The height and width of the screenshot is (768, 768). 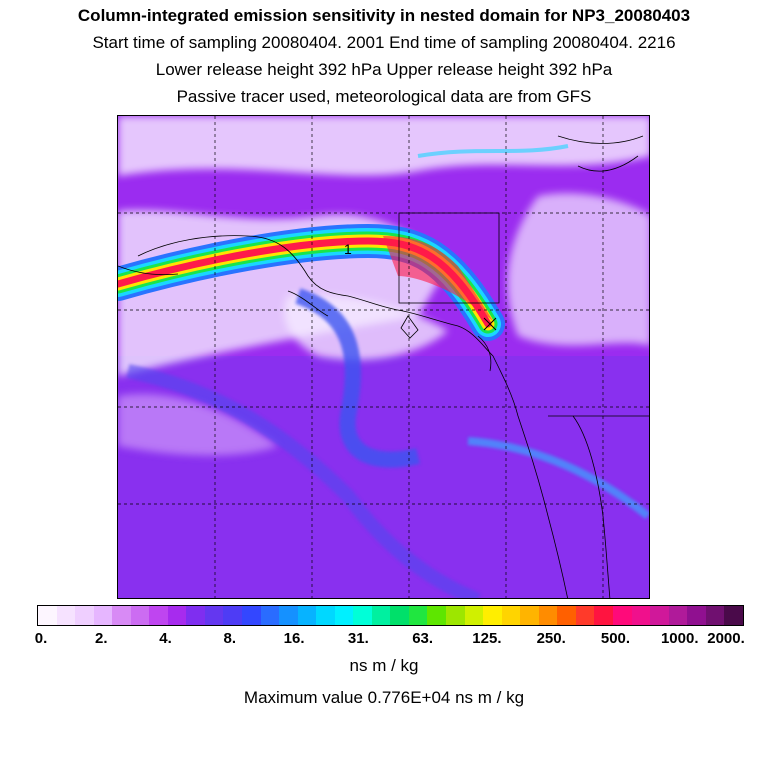 I want to click on colorbar-tick-label: 16., so click(x=294, y=638).